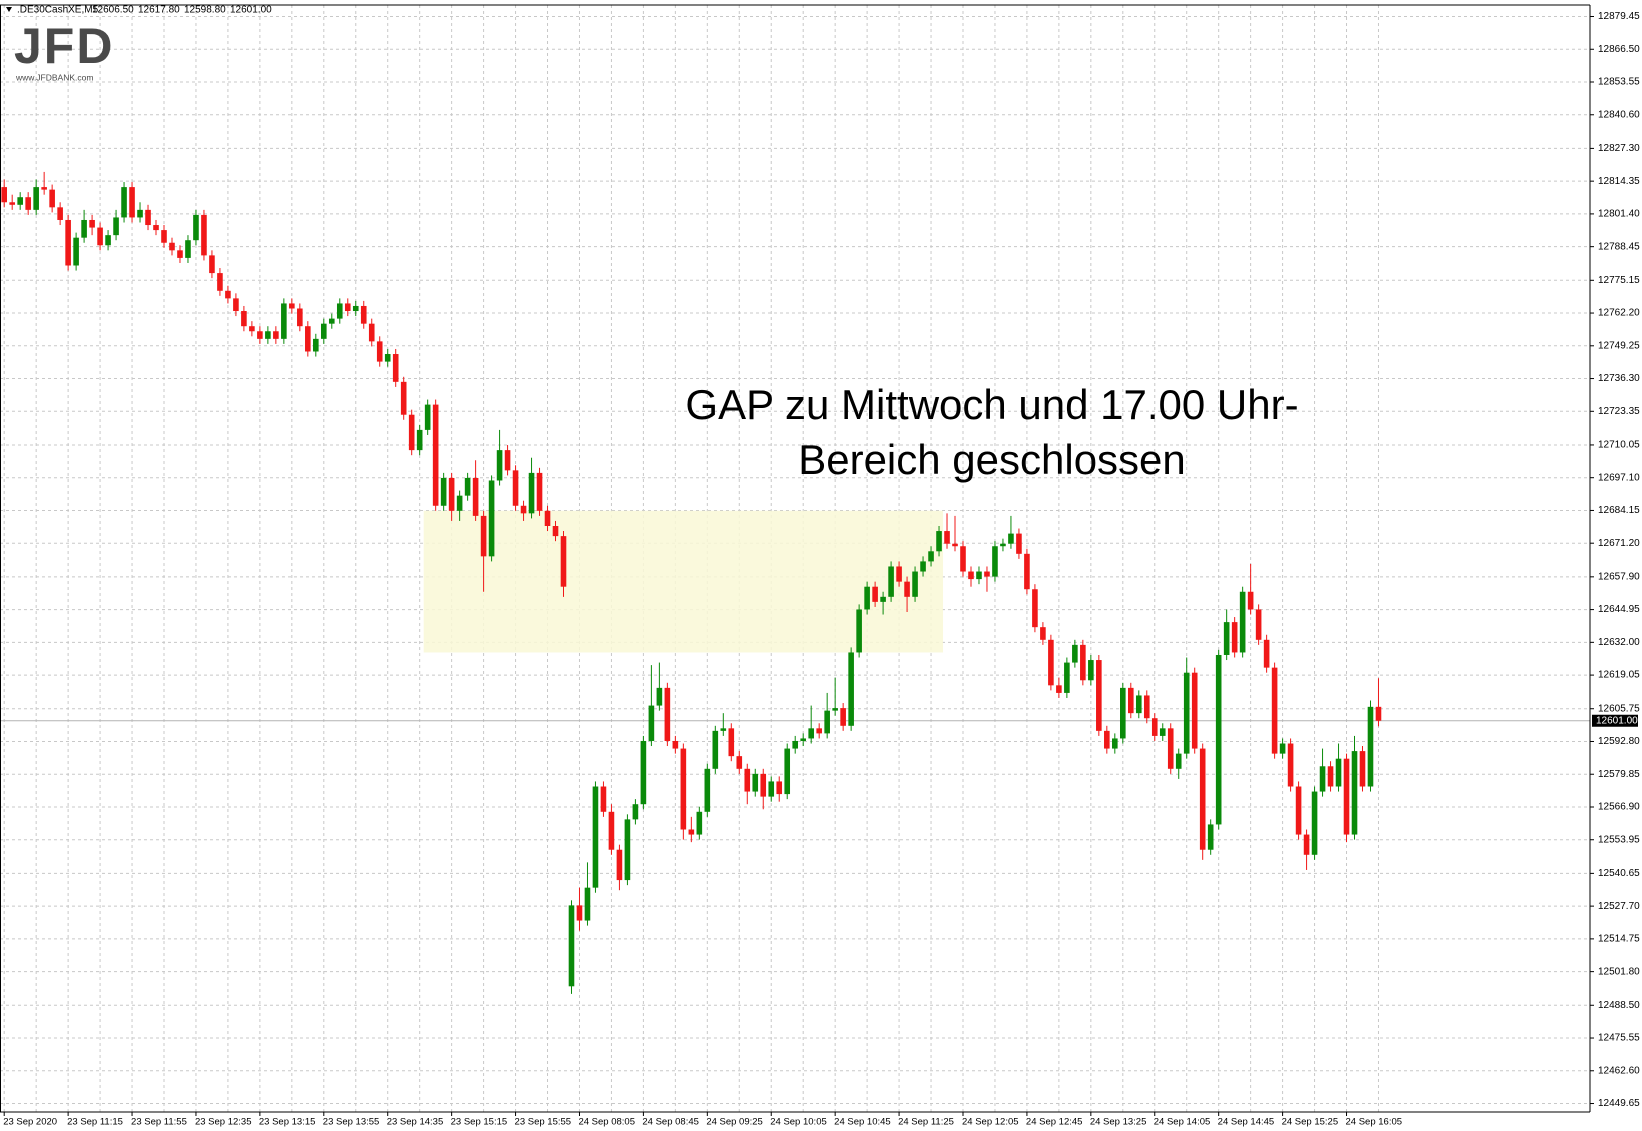  I want to click on menu-arrow, so click(9, 9).